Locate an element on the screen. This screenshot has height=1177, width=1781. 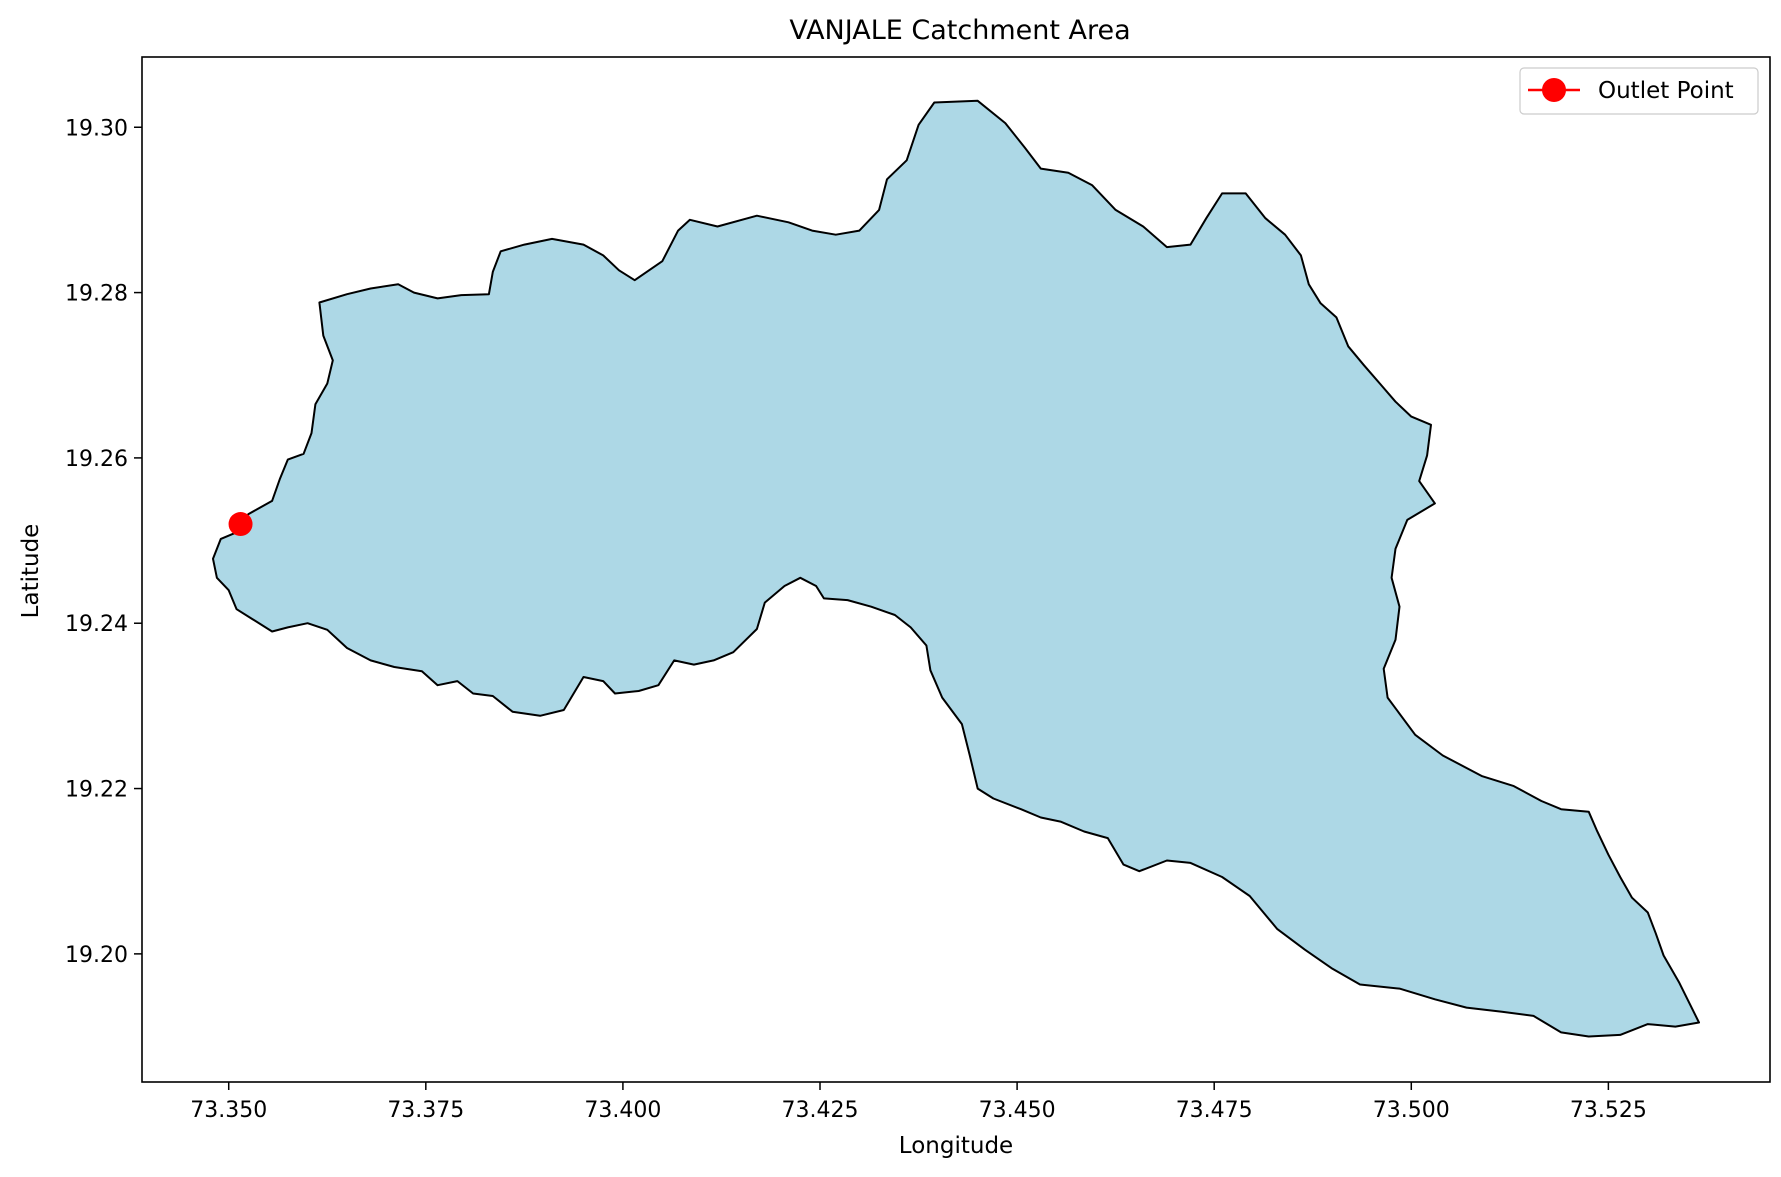
y-axis-label: Latitude is located at coordinates (31, 571).